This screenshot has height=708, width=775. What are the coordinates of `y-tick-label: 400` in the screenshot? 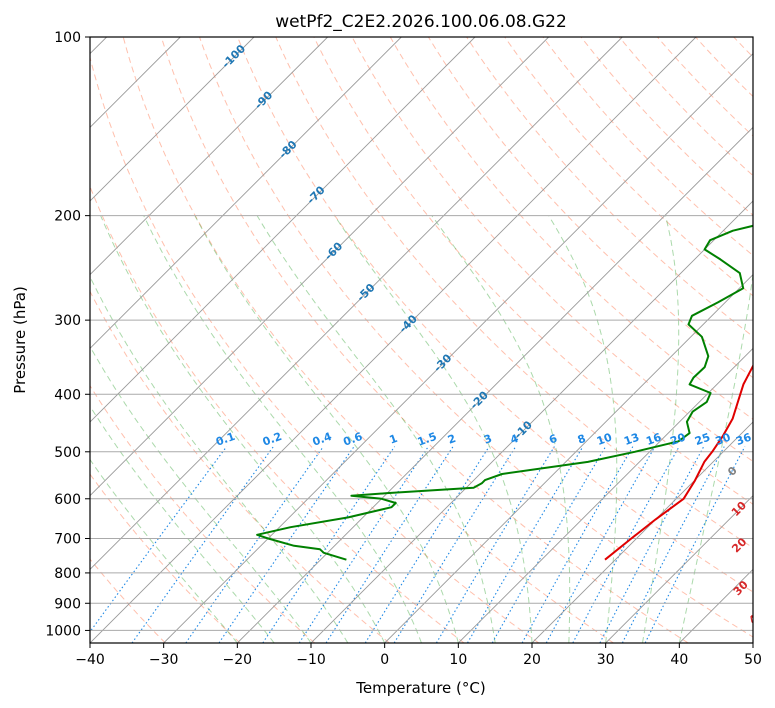 It's located at (67, 395).